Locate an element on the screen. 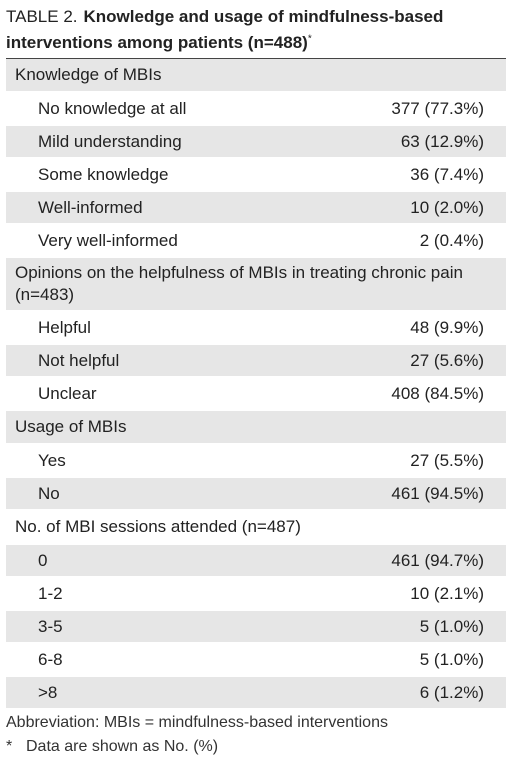 Image resolution: width=518 pixels, height=765 pixels. data-row: Mild understanding 63 (12.9%) is located at coordinates (256, 142).